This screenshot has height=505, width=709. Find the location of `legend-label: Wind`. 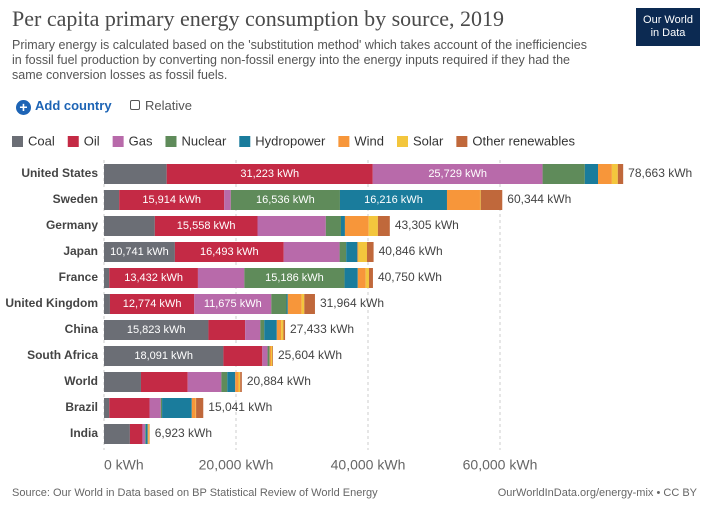

legend-label: Wind is located at coordinates (369, 140).